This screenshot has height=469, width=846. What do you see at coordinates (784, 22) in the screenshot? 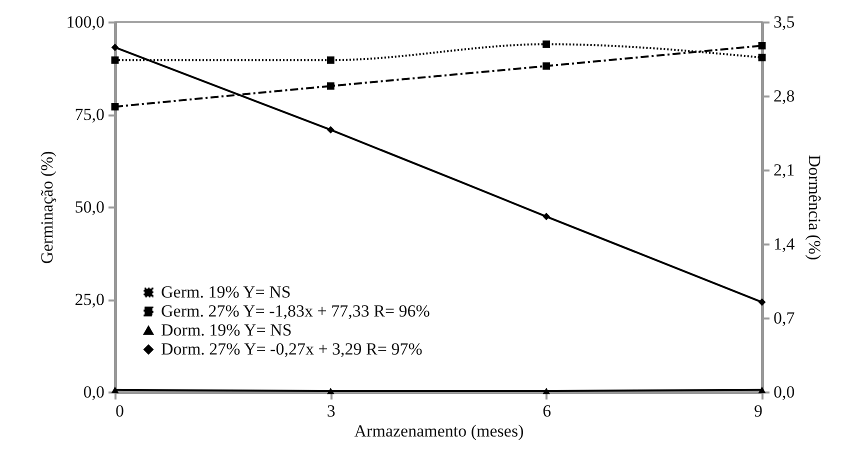
I see `y2-tick-label: 3,5` at bounding box center [784, 22].